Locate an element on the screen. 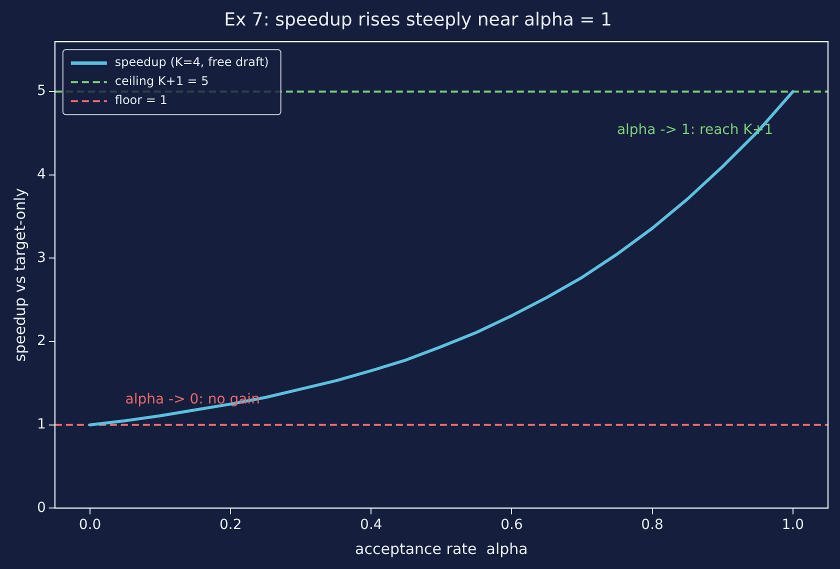 This screenshot has width=840, height=569. x-tick-label: 0.4 is located at coordinates (371, 525).